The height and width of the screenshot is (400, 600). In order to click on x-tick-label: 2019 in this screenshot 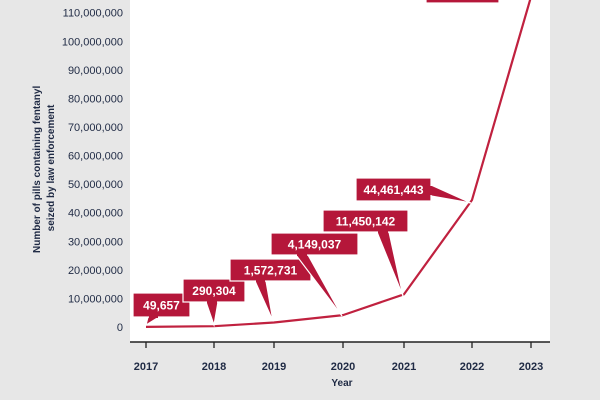, I will do `click(274, 367)`.